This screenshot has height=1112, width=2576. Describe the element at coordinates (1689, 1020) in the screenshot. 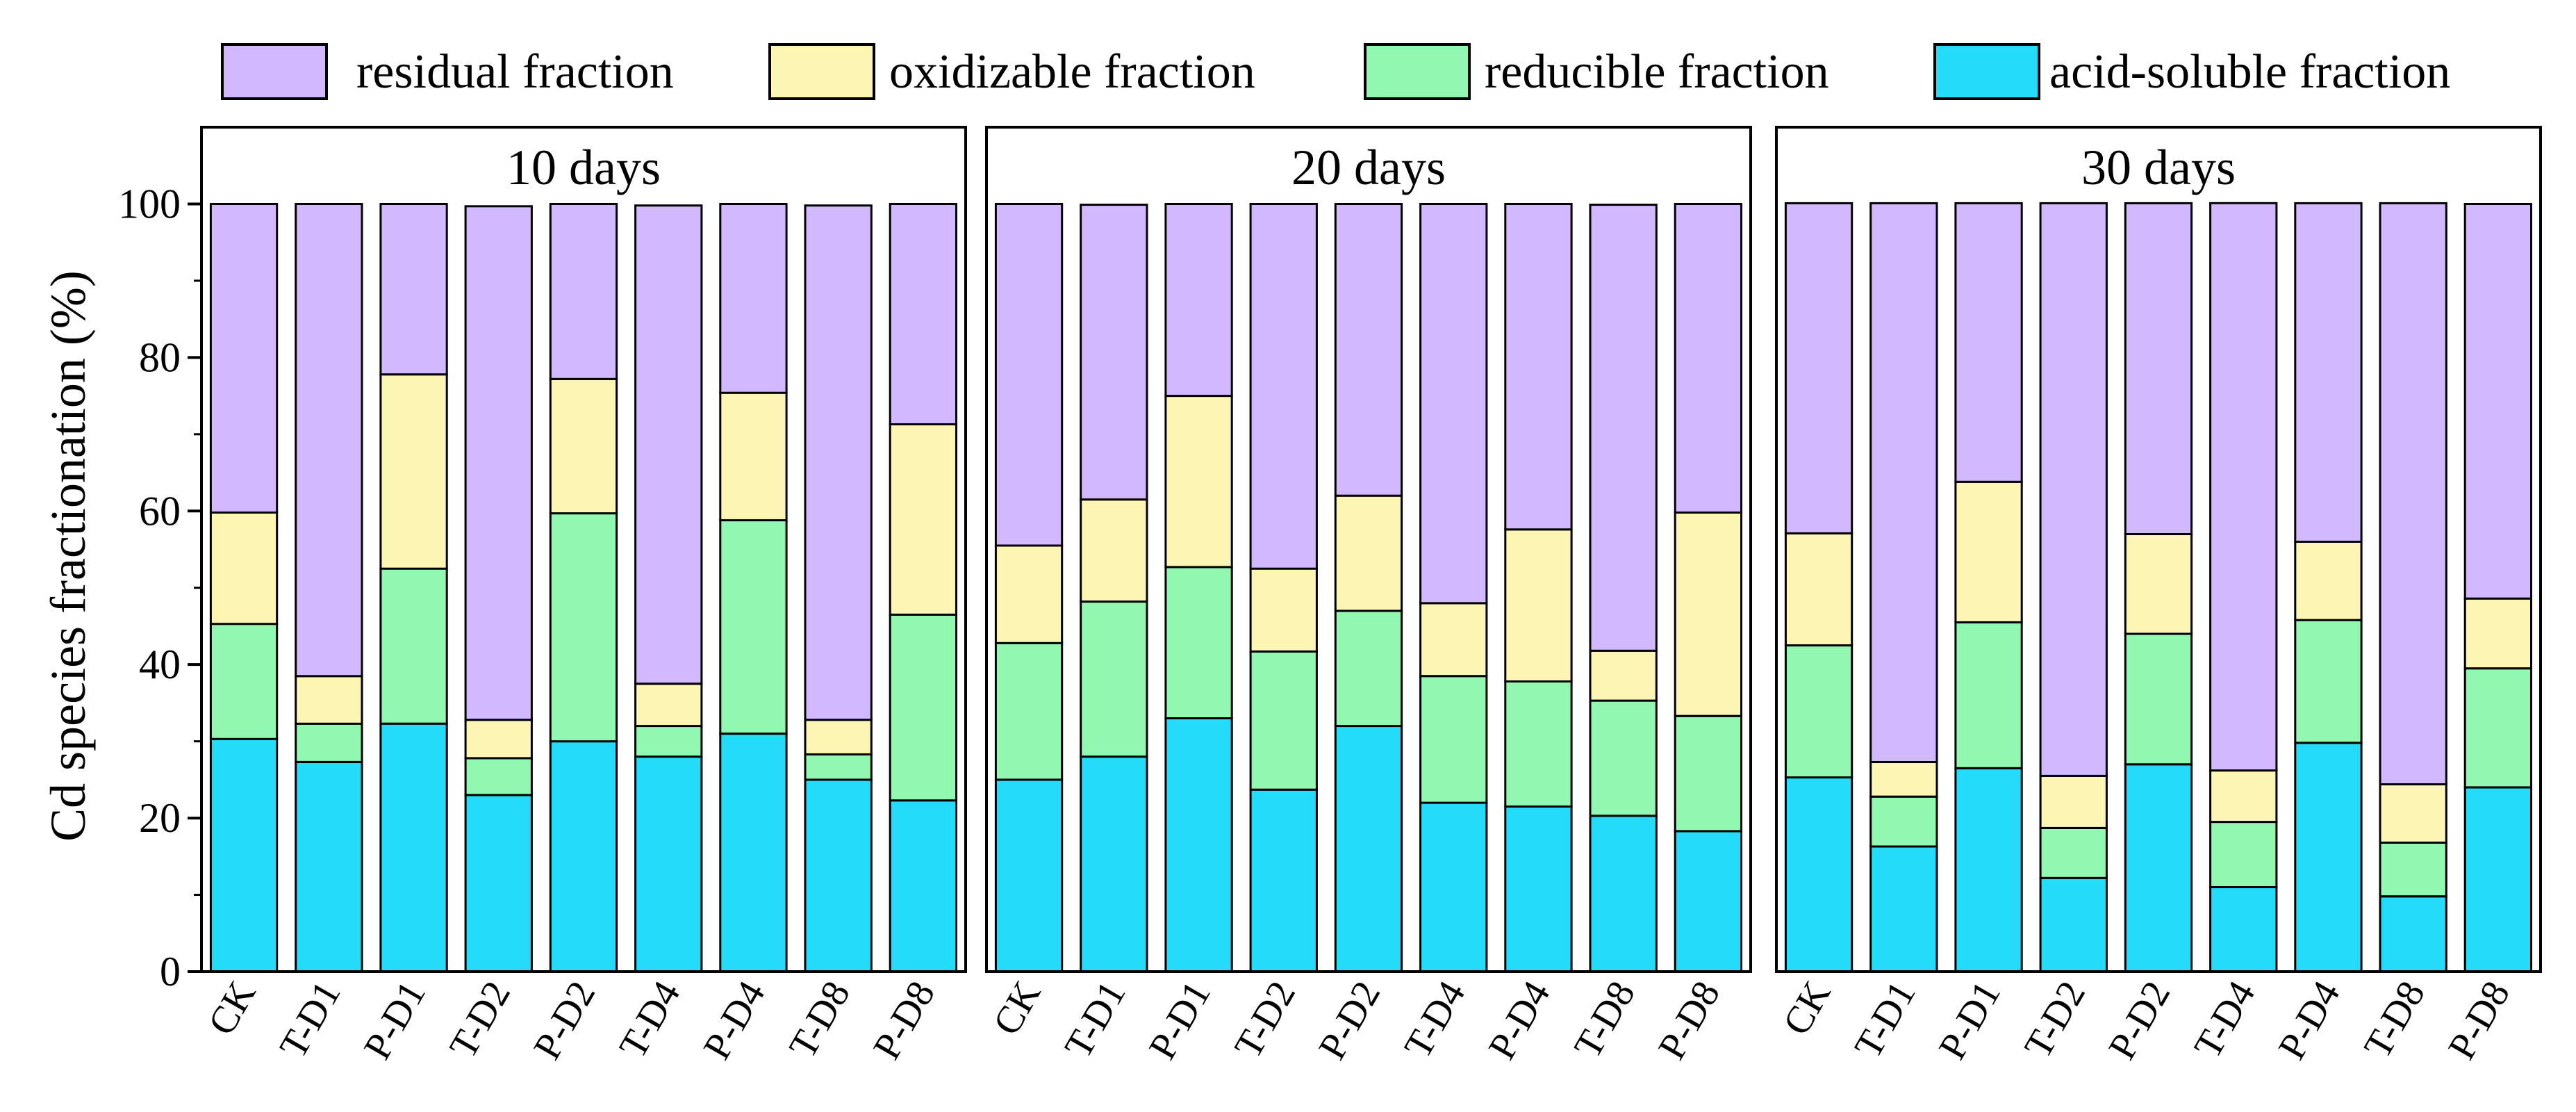

I see `category-label-20-days-p-d8: P-D8` at that location.